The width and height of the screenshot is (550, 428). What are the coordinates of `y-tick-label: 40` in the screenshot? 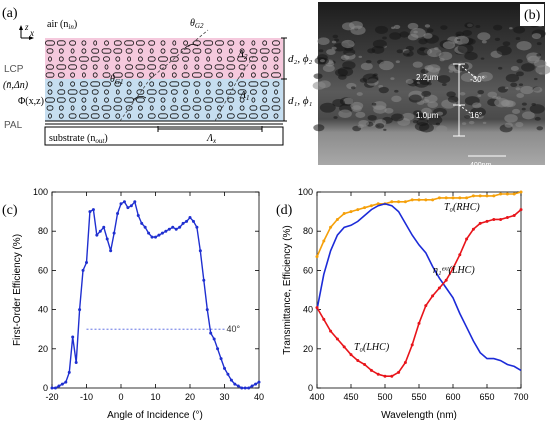 It's located at (43, 310).